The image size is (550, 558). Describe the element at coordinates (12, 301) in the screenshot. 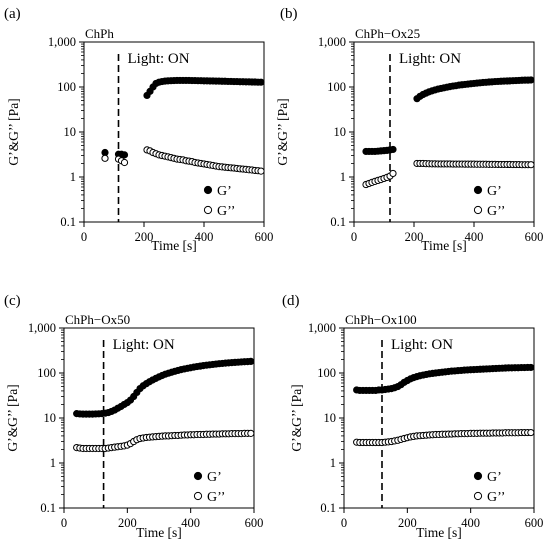

I see `panel-label: (c)` at that location.